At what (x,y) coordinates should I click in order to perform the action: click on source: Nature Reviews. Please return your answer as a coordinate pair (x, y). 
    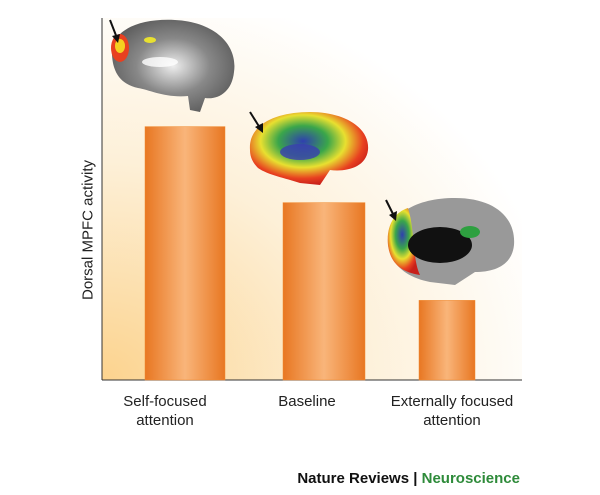
    Looking at the image, I should click on (353, 478).